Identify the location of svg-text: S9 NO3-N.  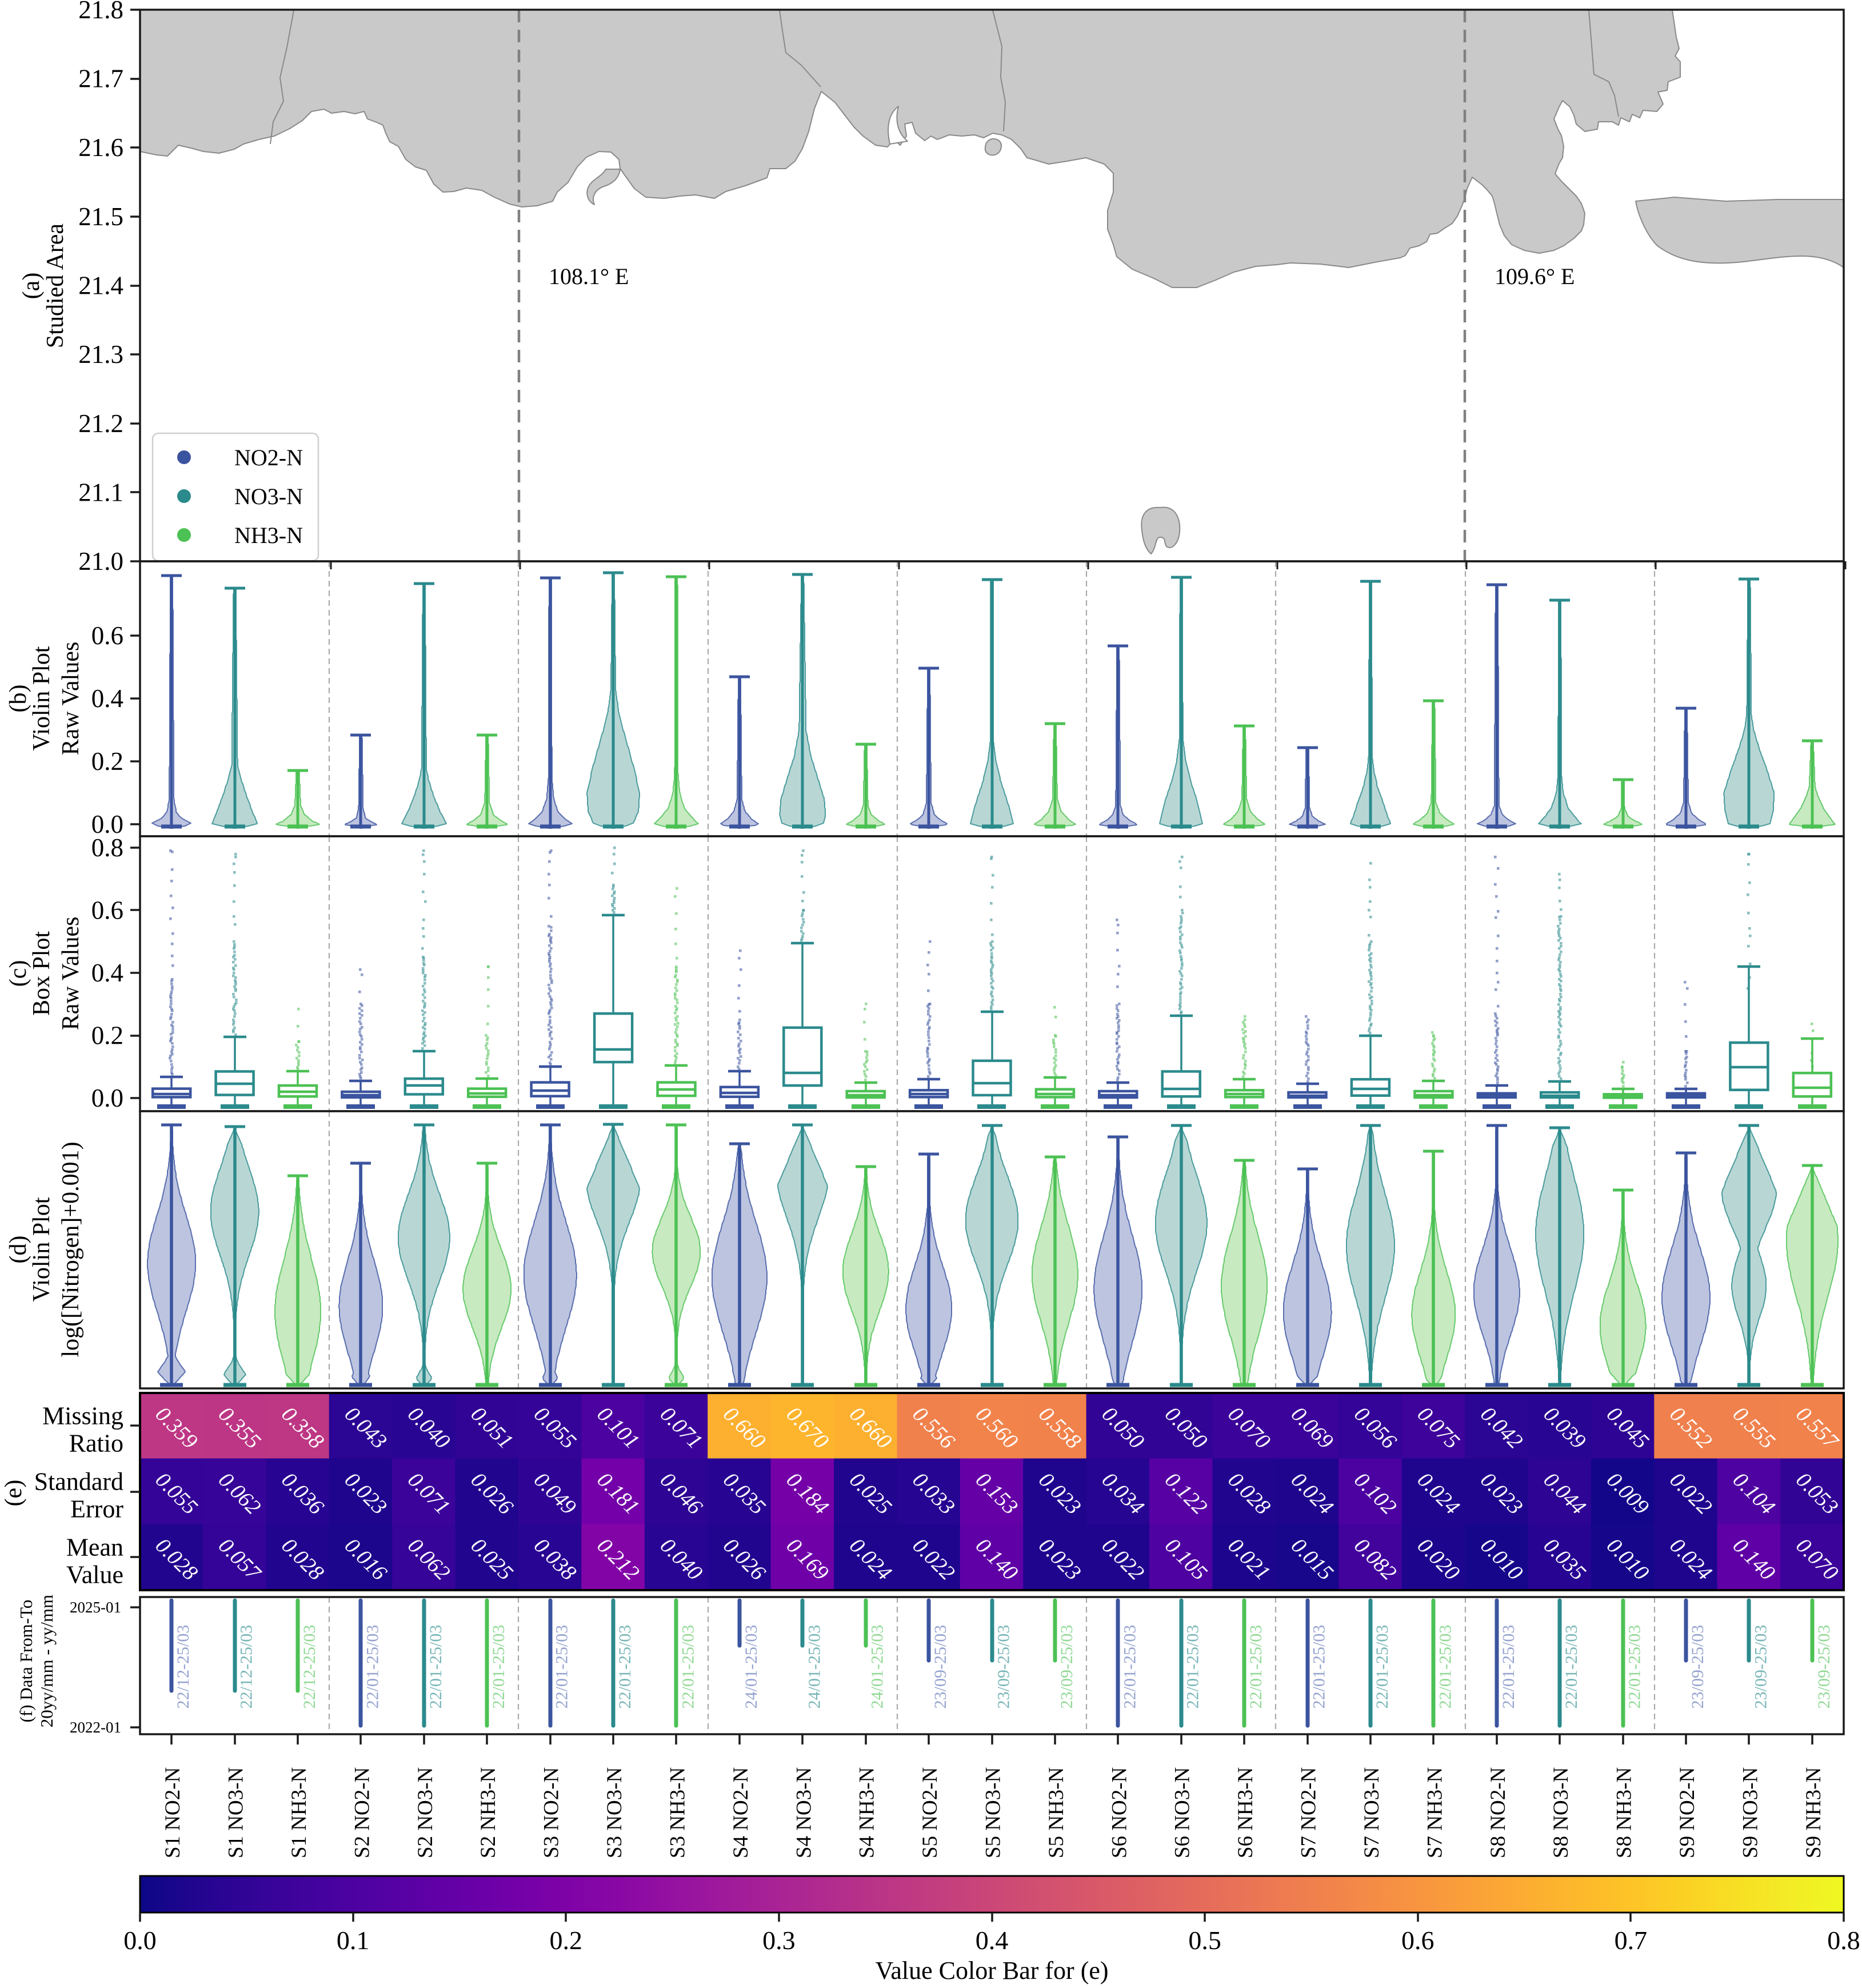
(1750, 1812).